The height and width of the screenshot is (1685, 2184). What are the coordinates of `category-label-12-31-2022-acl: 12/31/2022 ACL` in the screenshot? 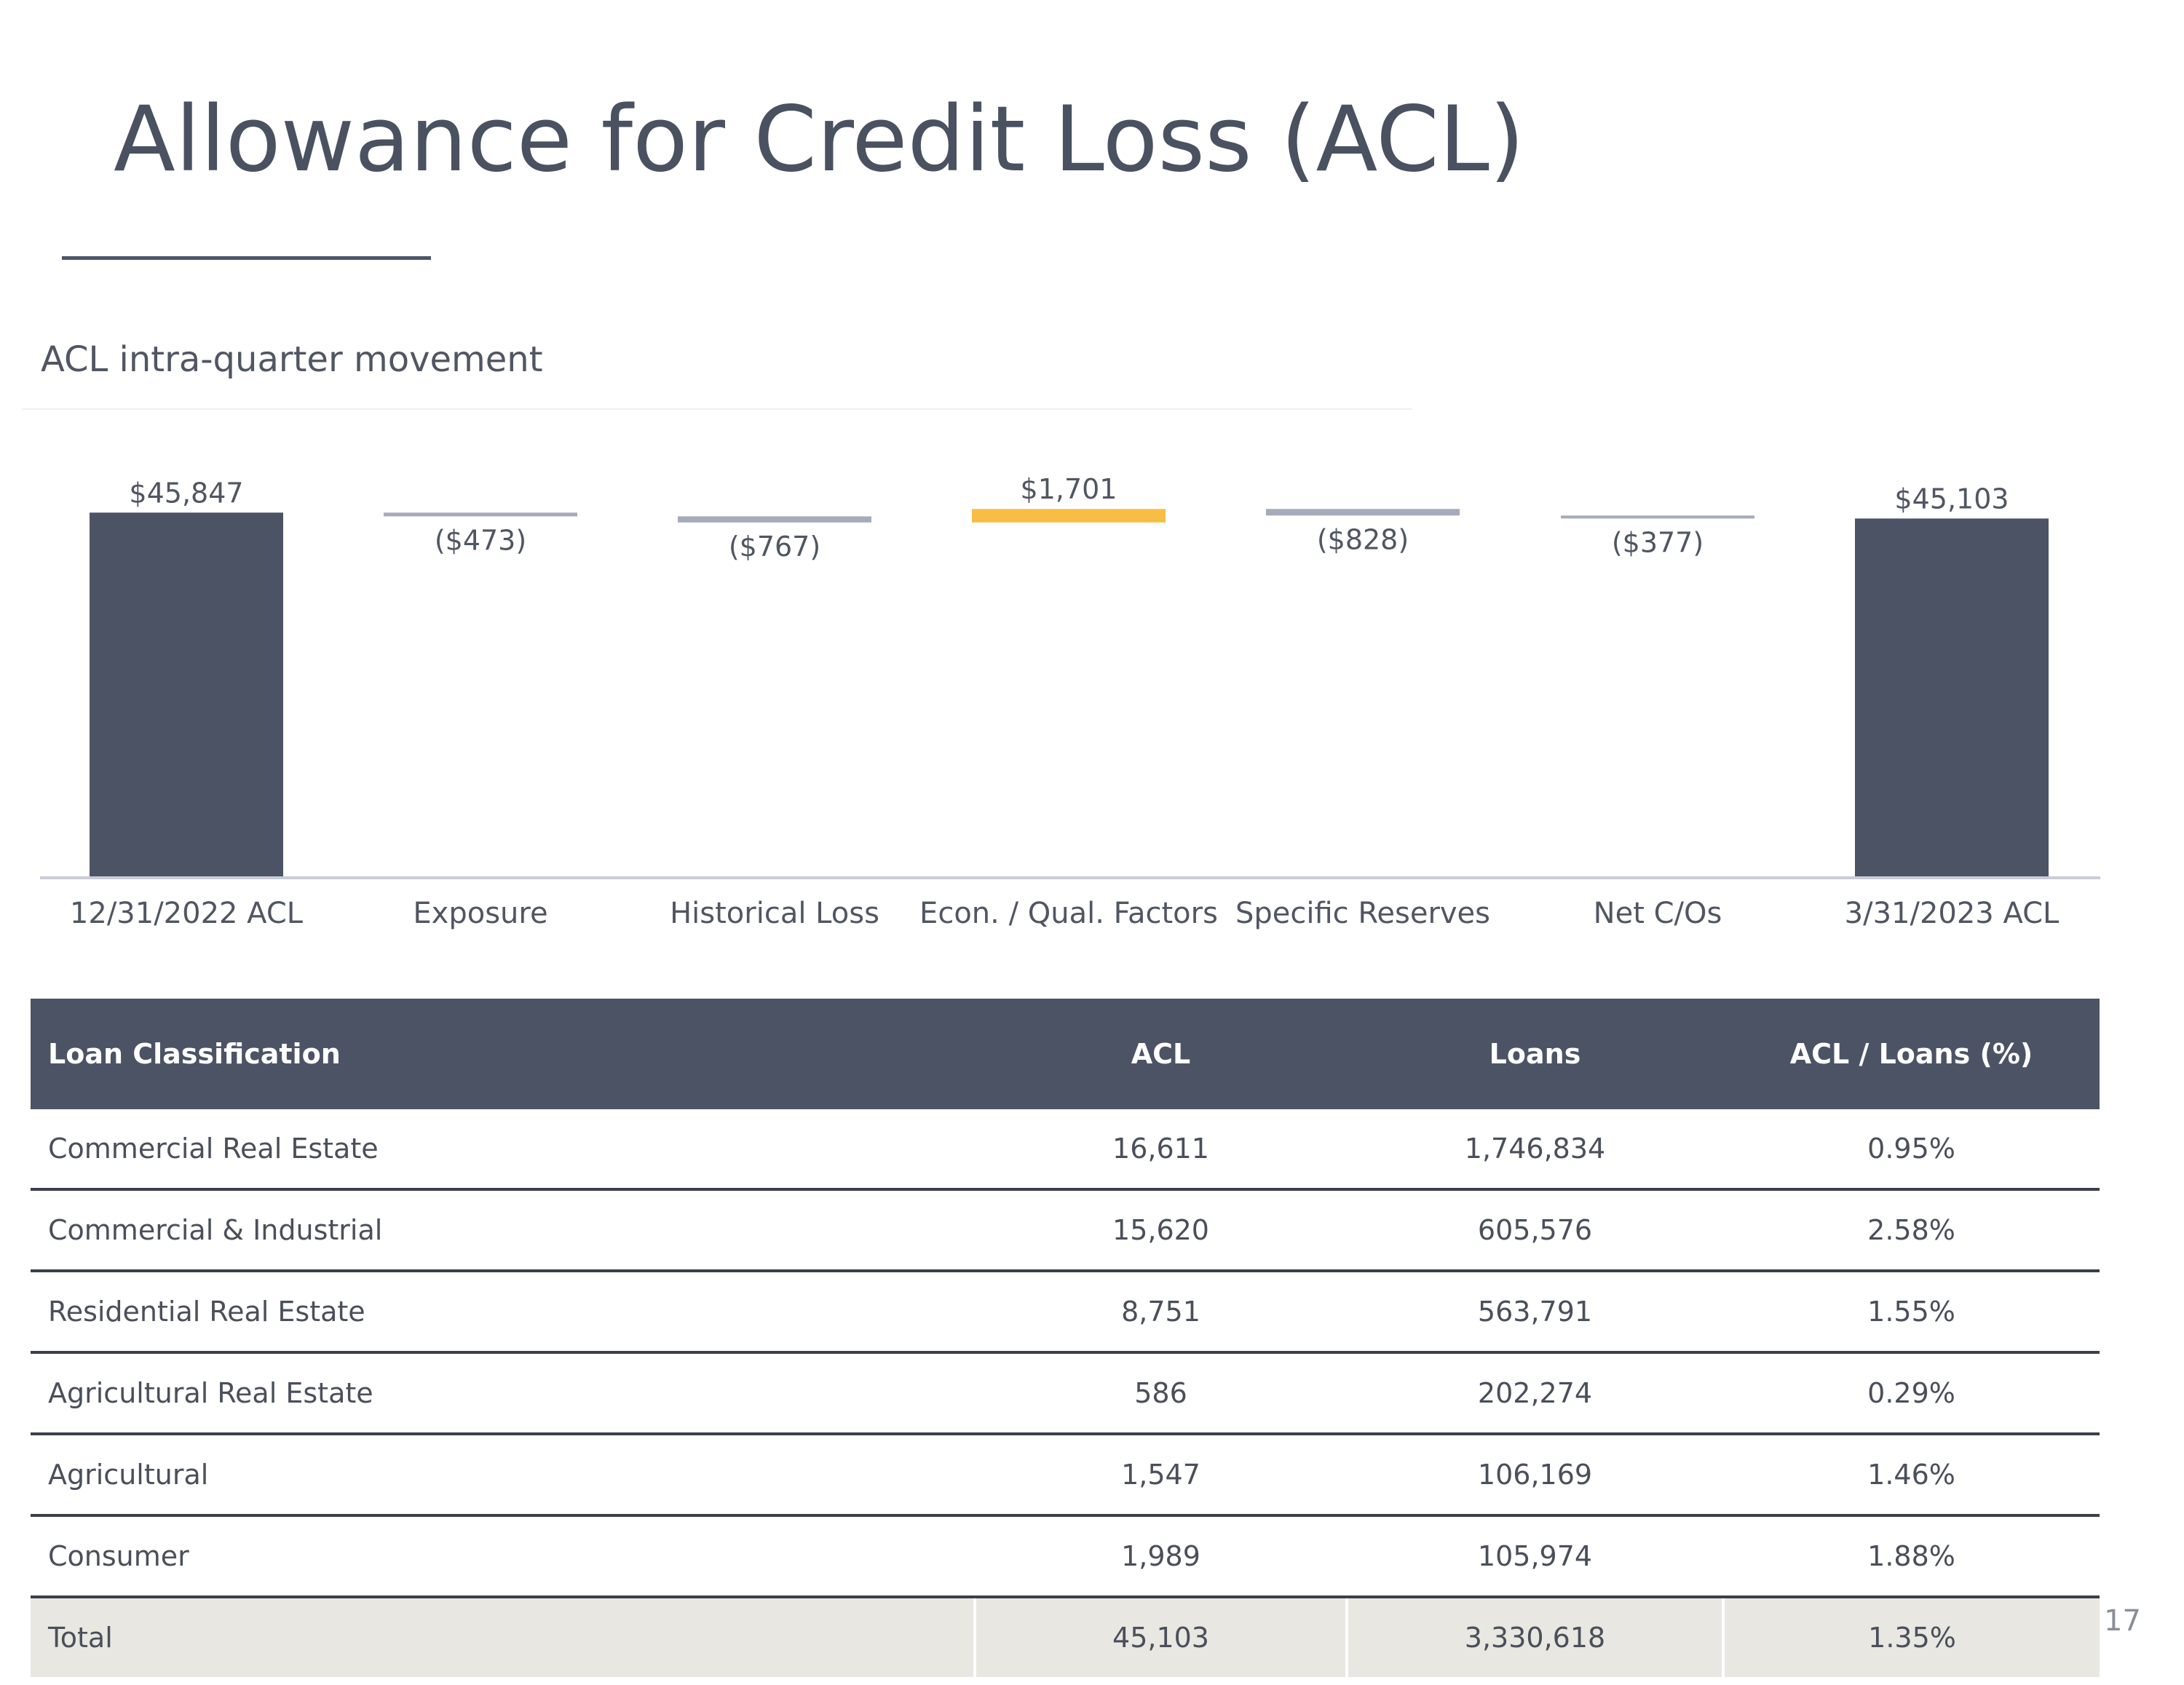 It's located at (187, 913).